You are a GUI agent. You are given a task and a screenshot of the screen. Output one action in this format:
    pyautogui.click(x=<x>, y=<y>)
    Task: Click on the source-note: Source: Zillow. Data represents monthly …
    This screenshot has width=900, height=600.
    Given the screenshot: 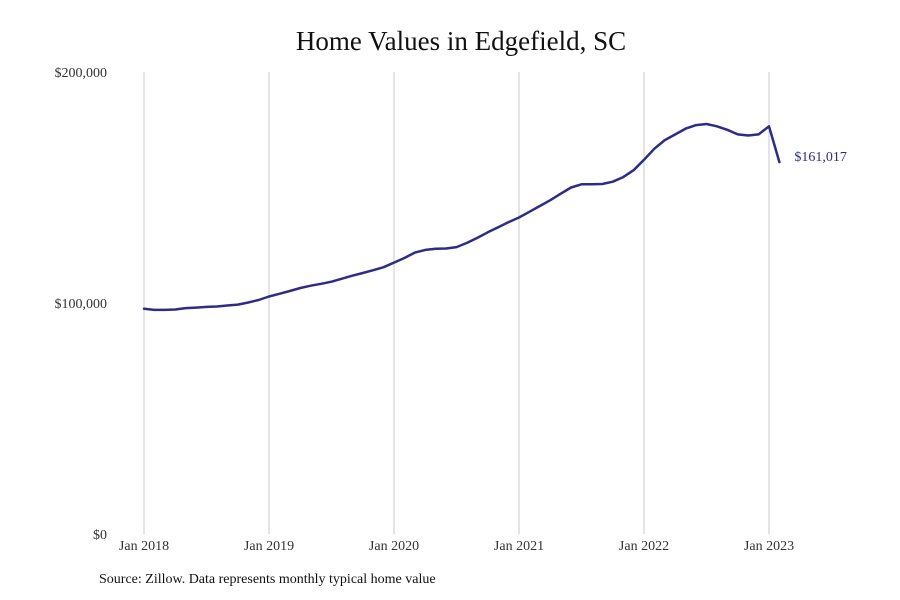 What is the action you would take?
    pyautogui.click(x=267, y=579)
    